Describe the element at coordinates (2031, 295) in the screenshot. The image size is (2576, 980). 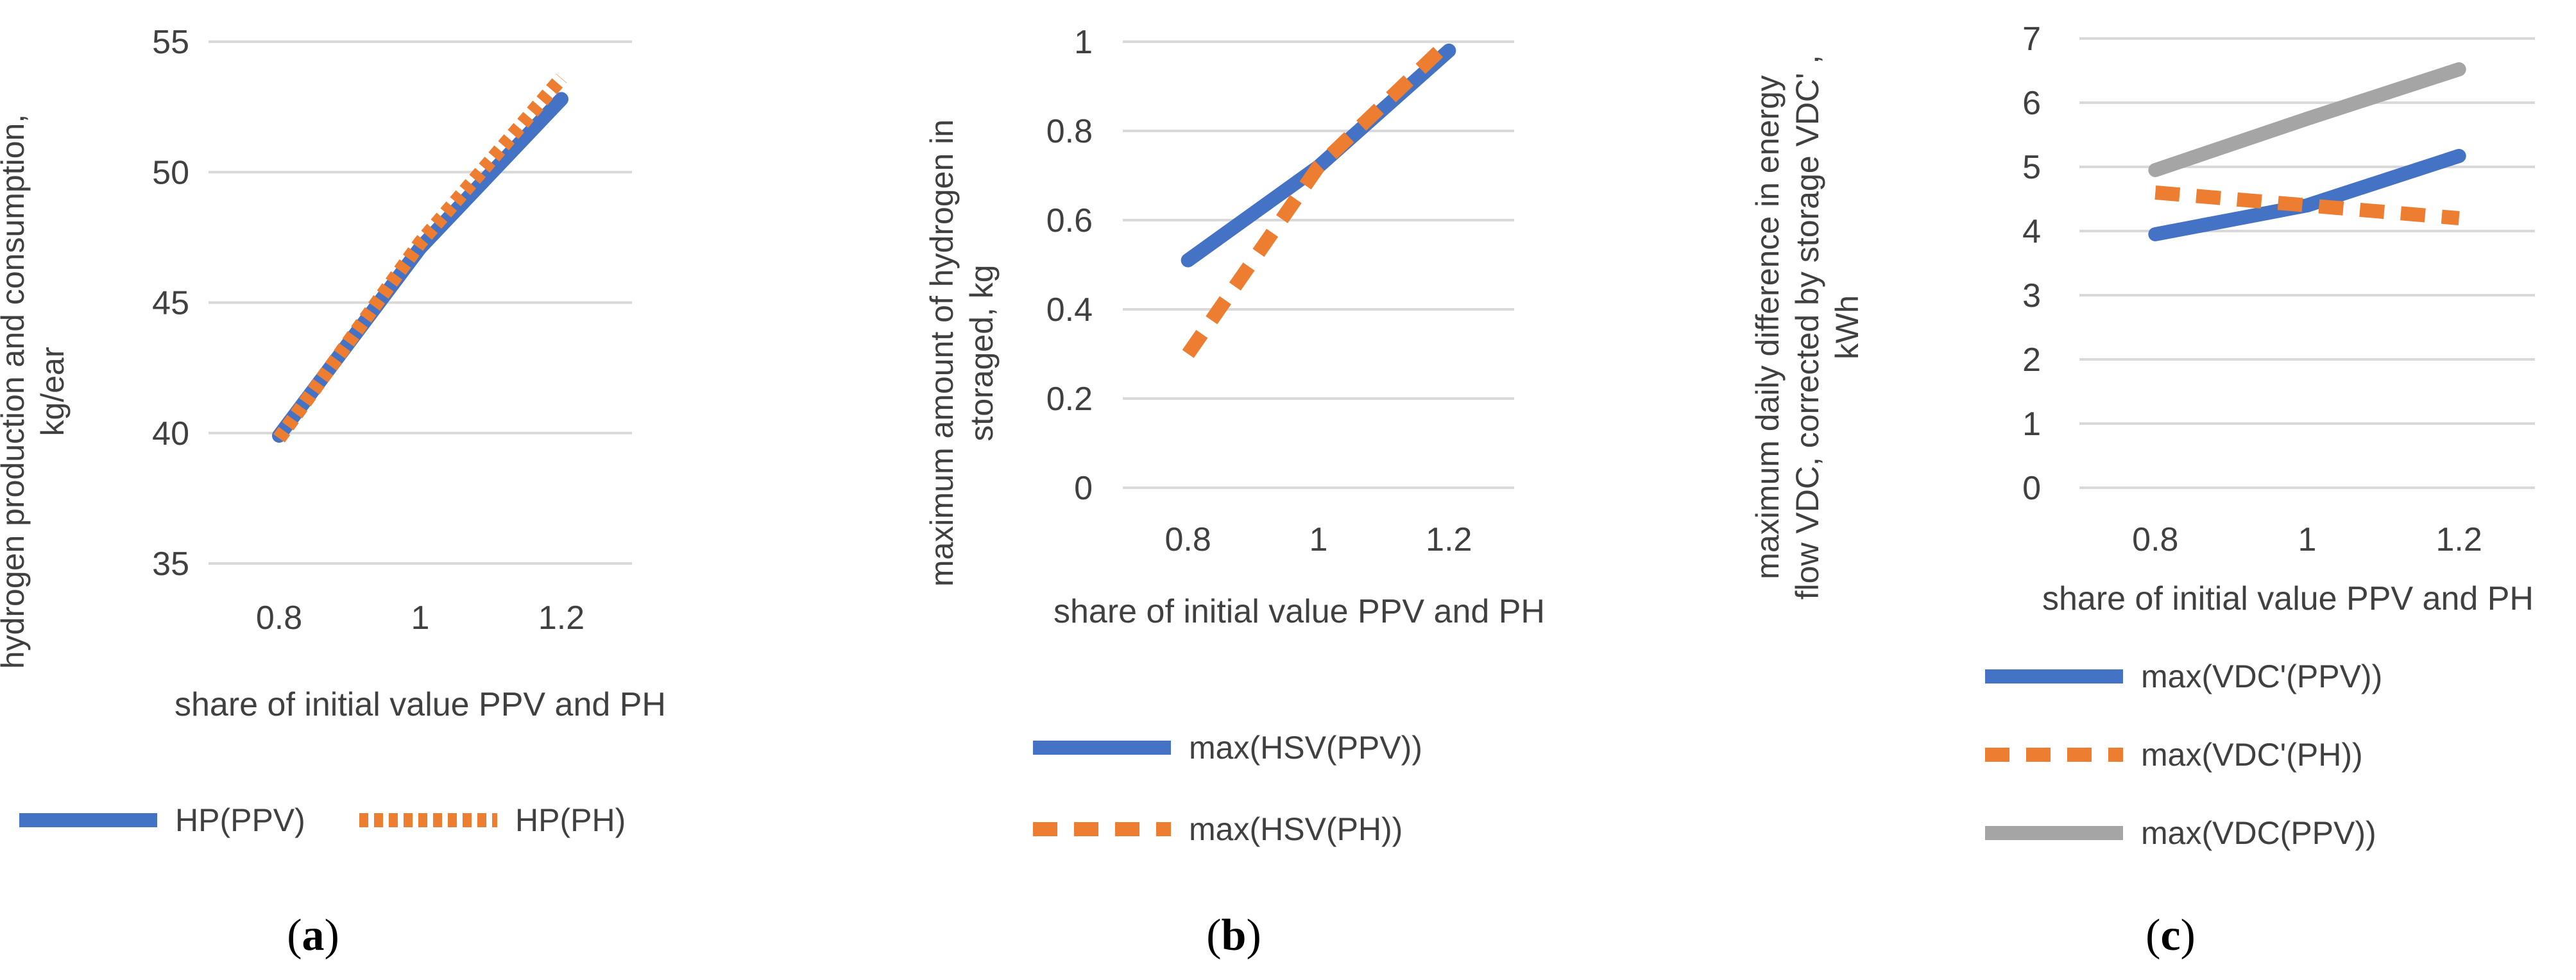
I see `y-tick-label: 3` at that location.